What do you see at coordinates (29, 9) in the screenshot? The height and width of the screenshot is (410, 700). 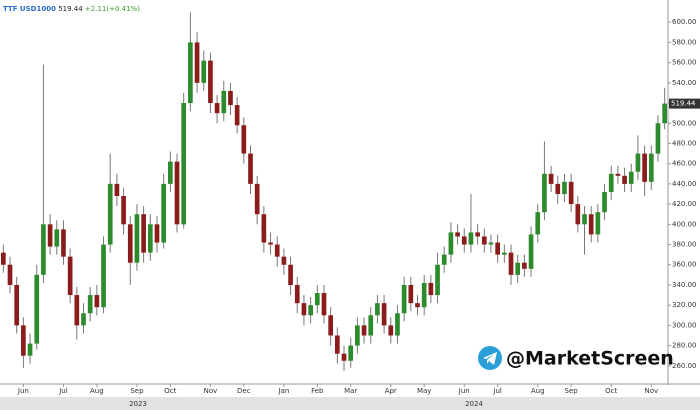 I see `symbol: TTF USD1000` at bounding box center [29, 9].